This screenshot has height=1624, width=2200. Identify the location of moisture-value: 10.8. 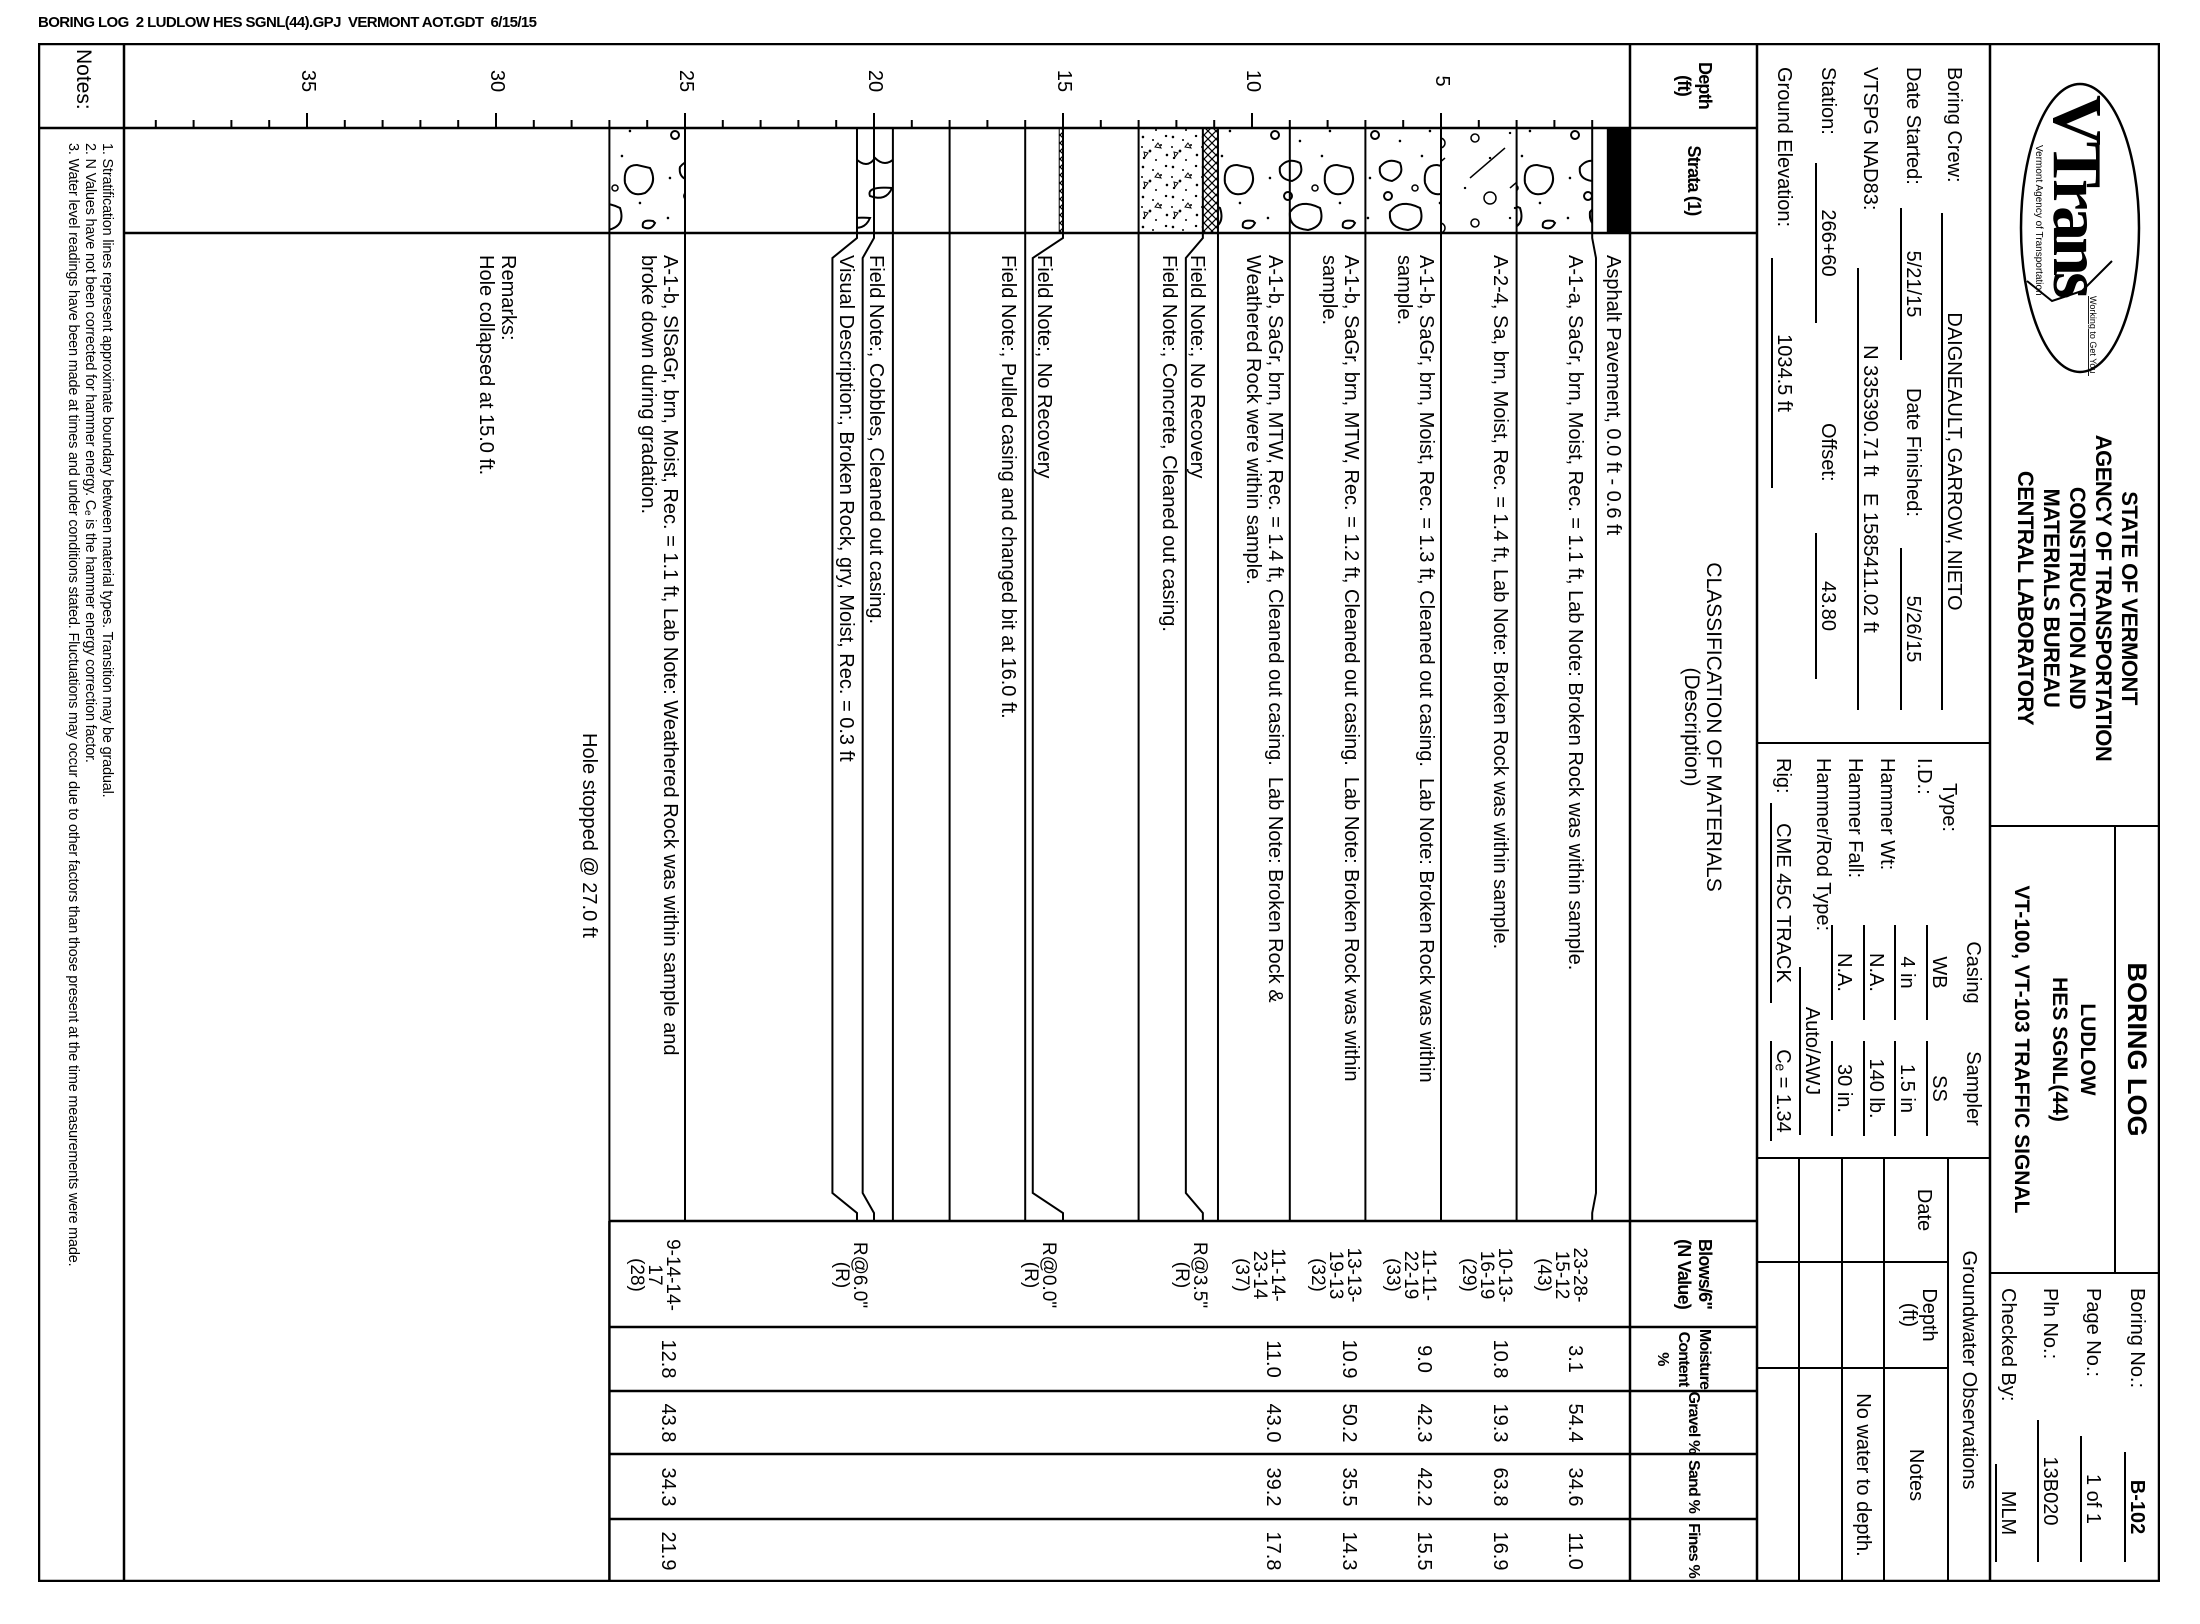
(1499, 1359).